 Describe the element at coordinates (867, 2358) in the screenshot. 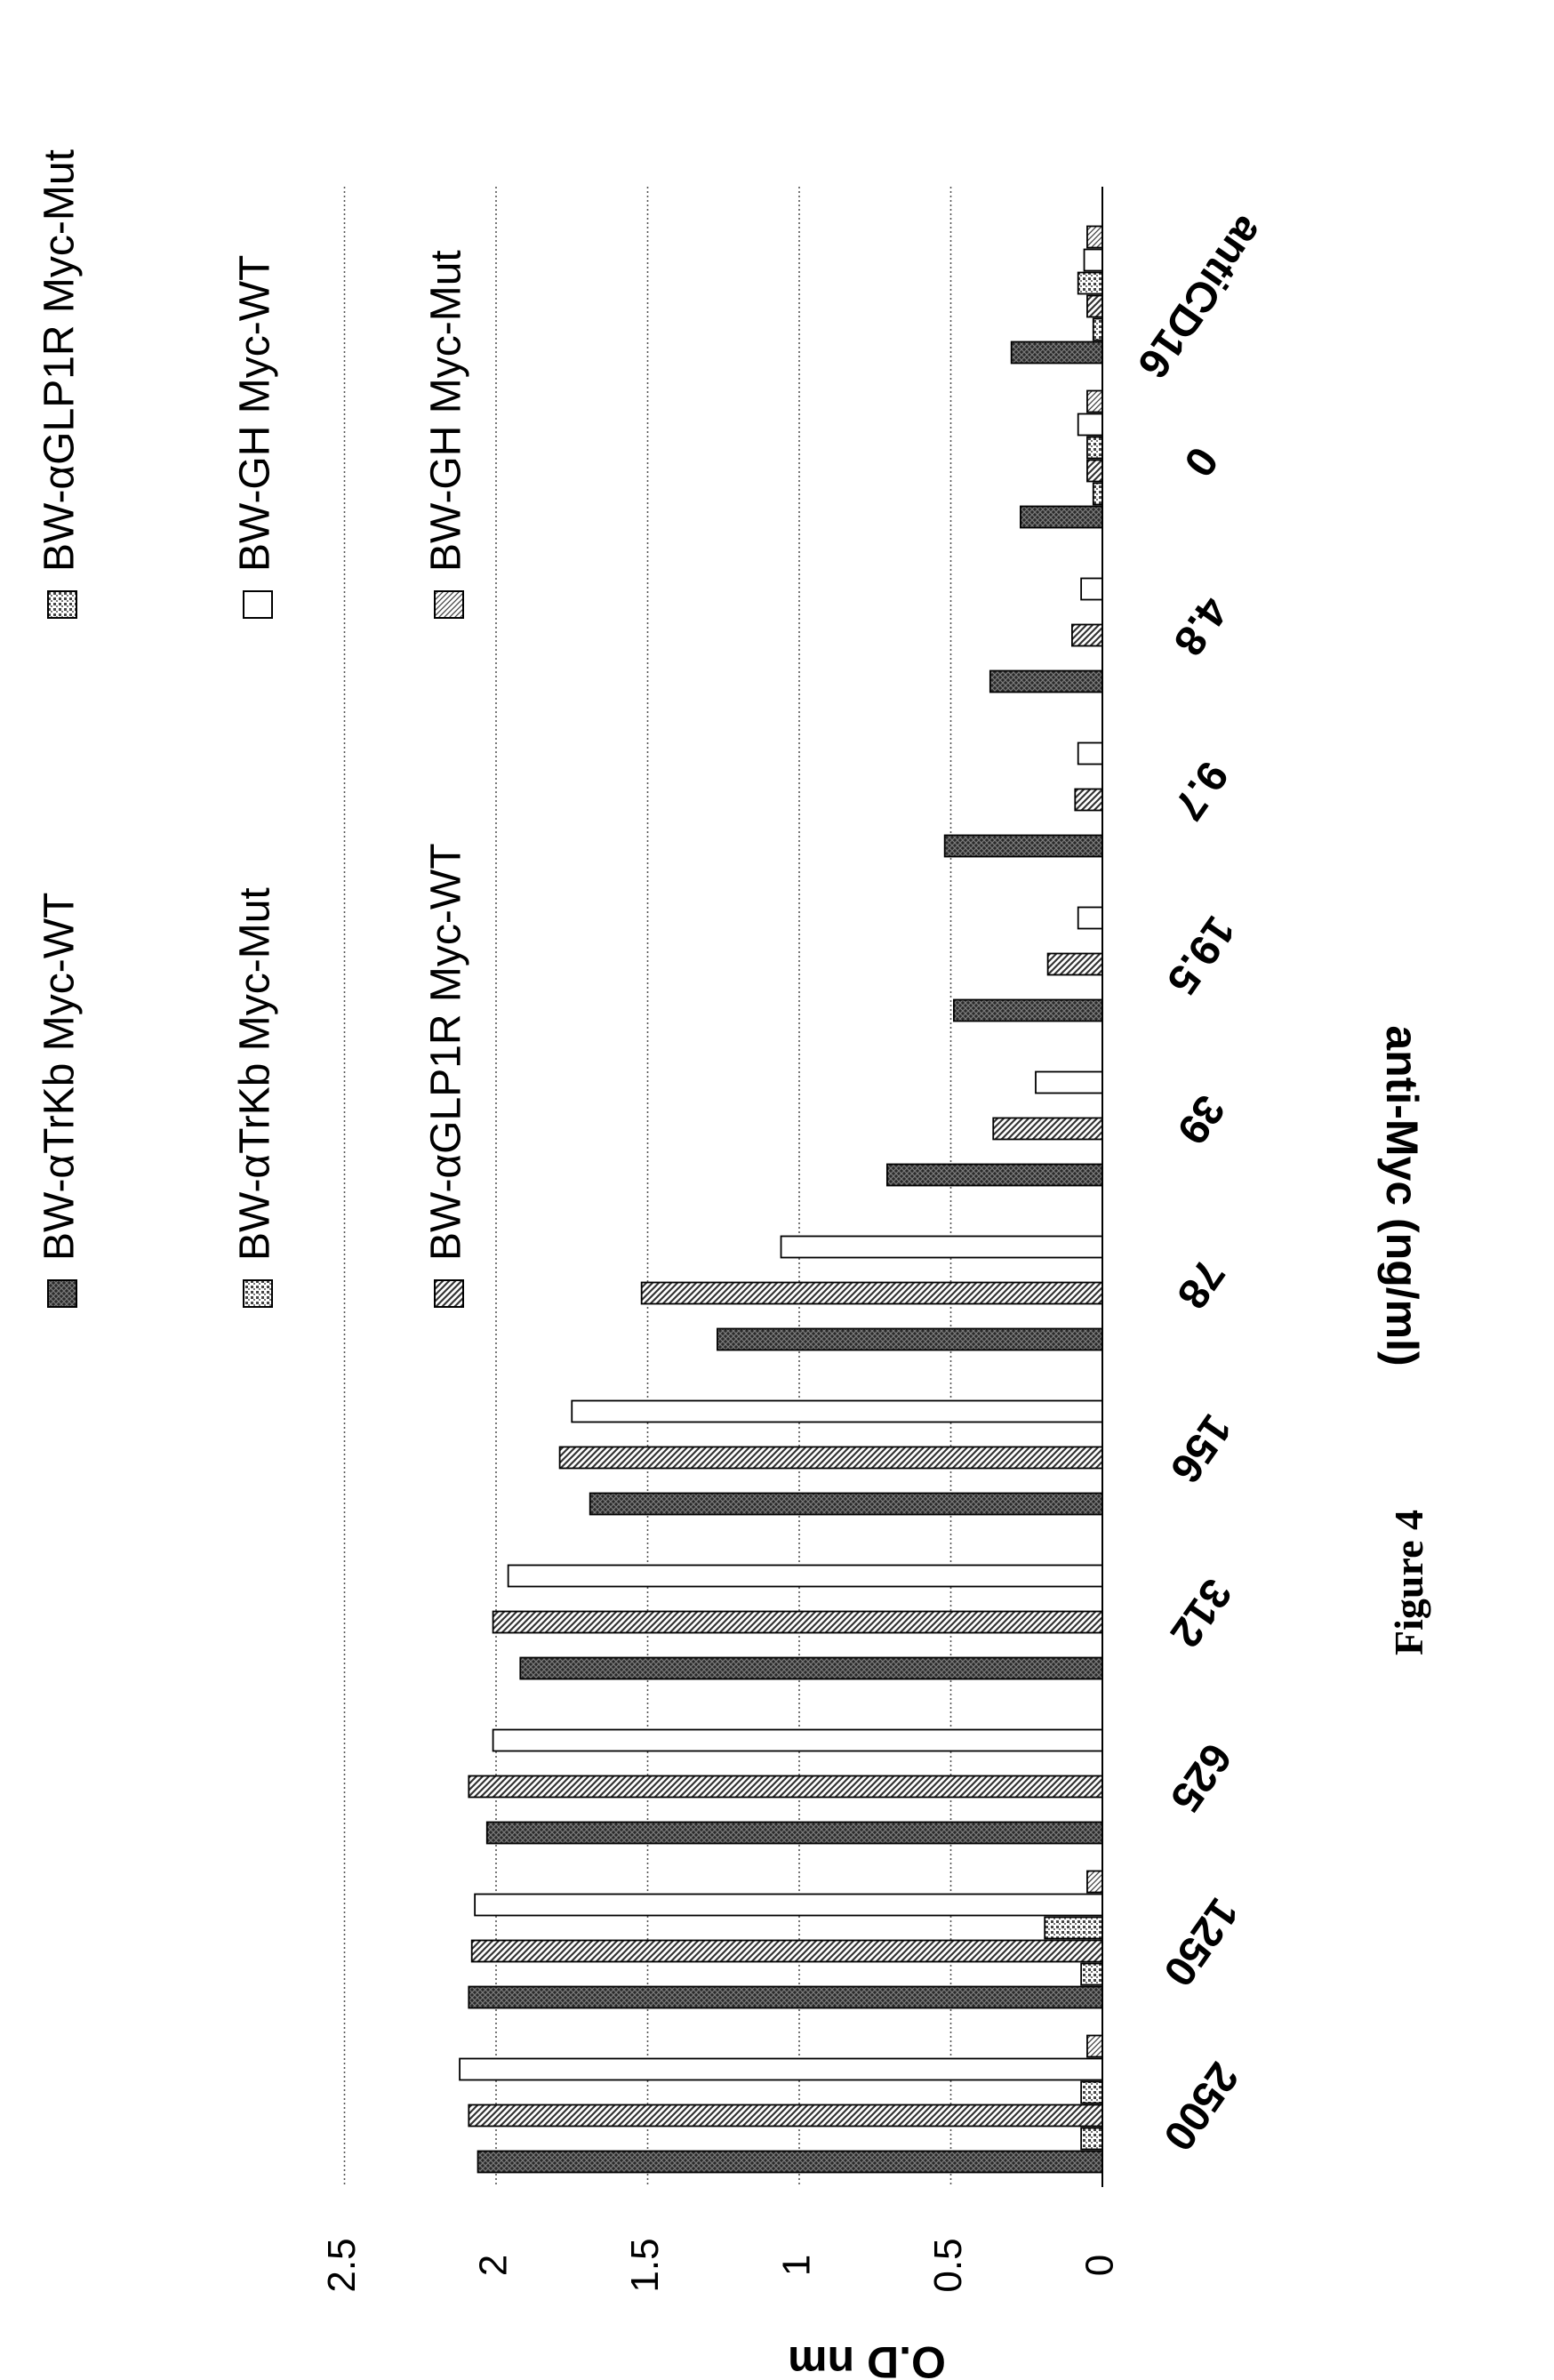

I see `value-axis-title: O.D nm` at that location.